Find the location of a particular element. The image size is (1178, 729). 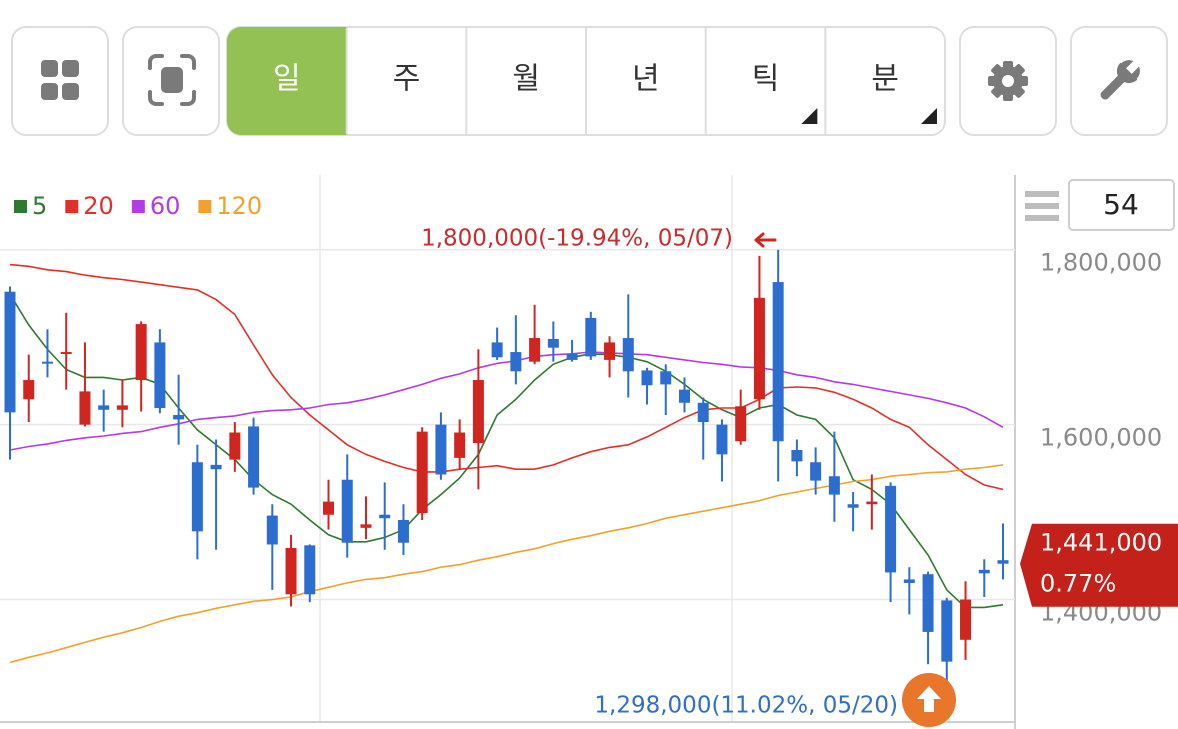

count-box is located at coordinates (1121, 205).